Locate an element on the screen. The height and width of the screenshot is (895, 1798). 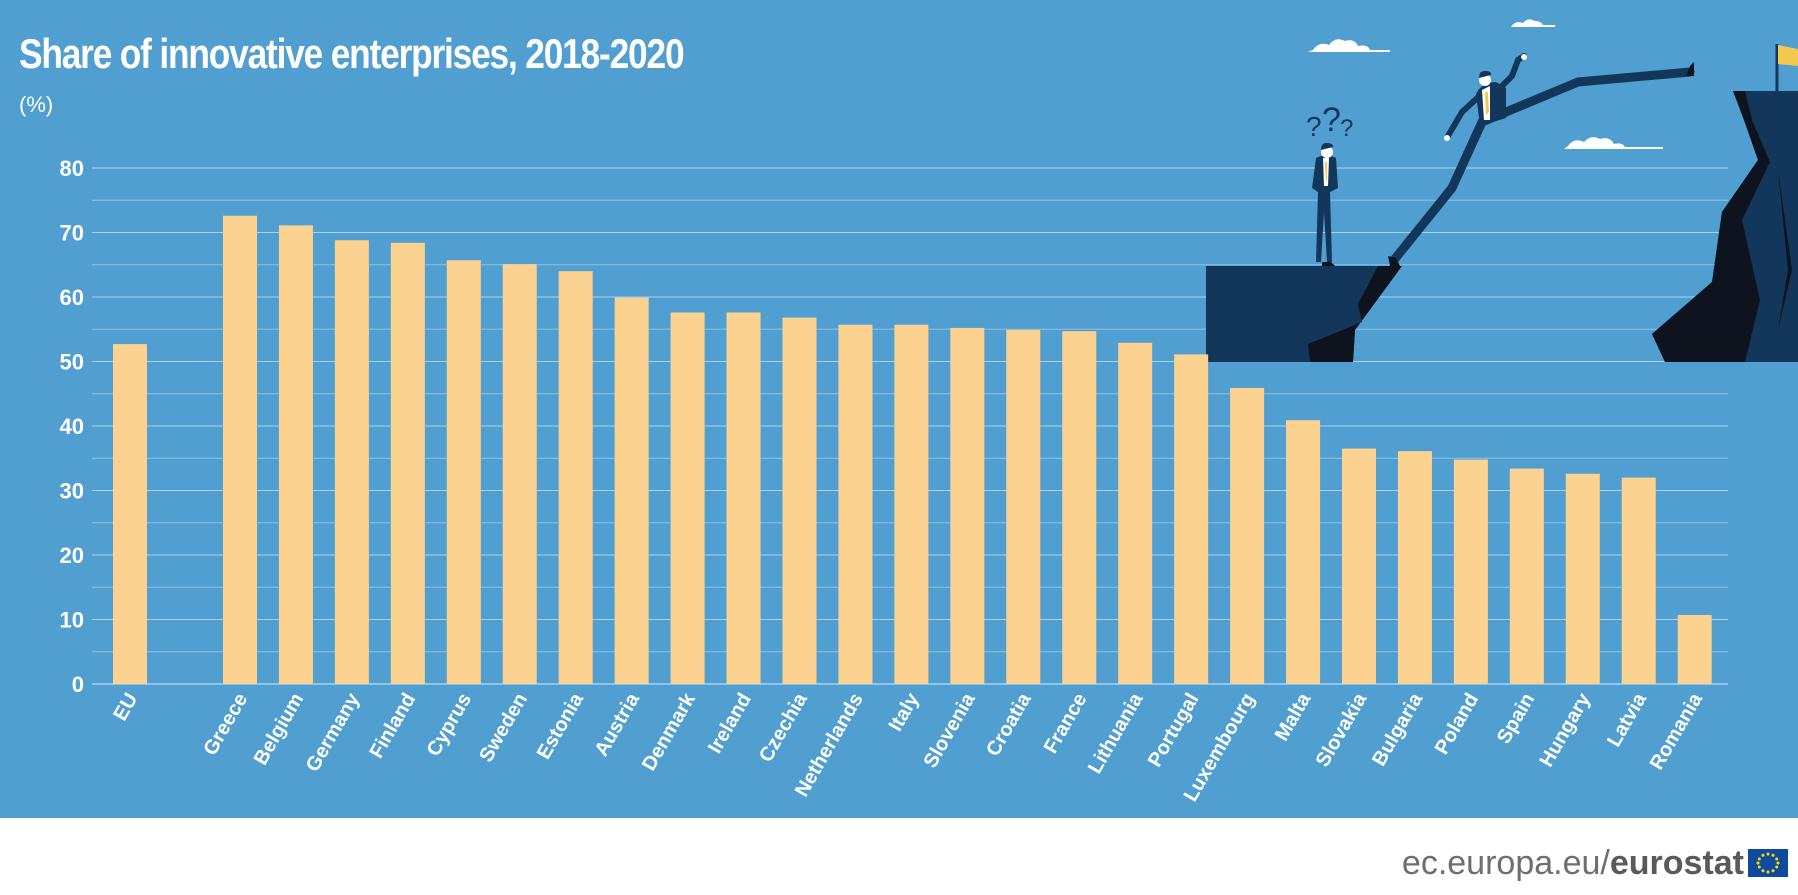
x-tick-label: Romania is located at coordinates (1677, 731).